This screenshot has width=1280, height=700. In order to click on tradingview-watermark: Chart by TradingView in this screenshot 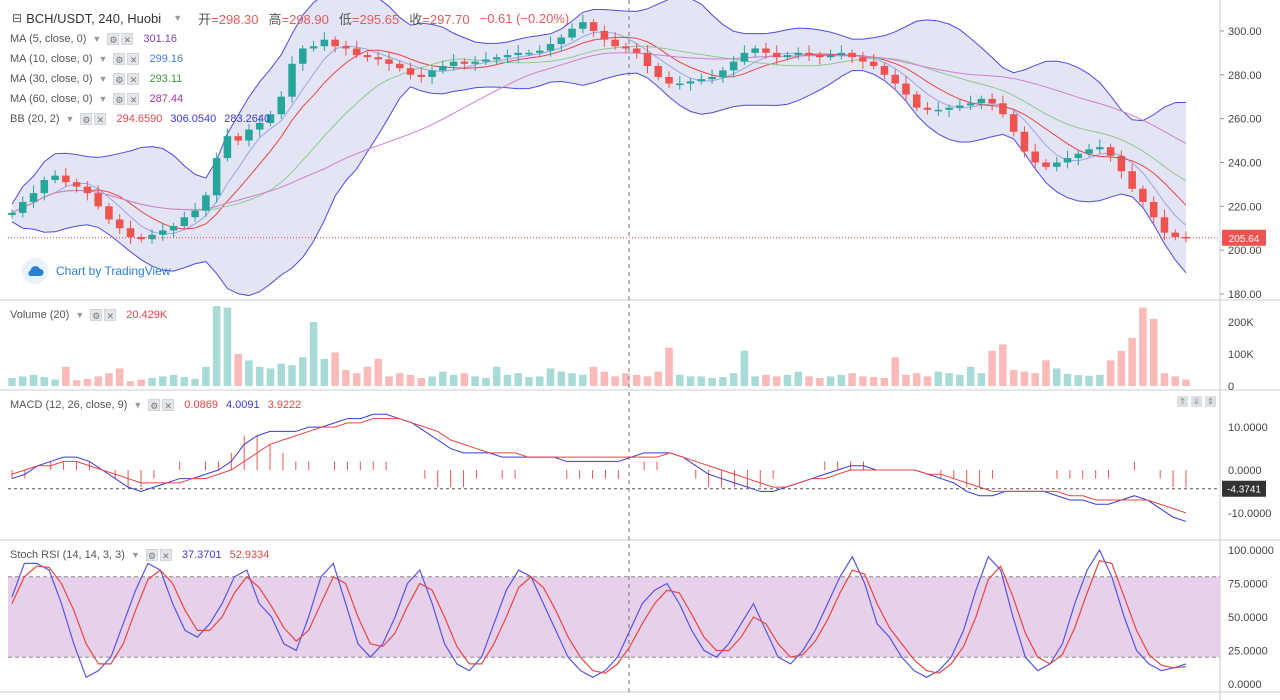, I will do `click(96, 271)`.